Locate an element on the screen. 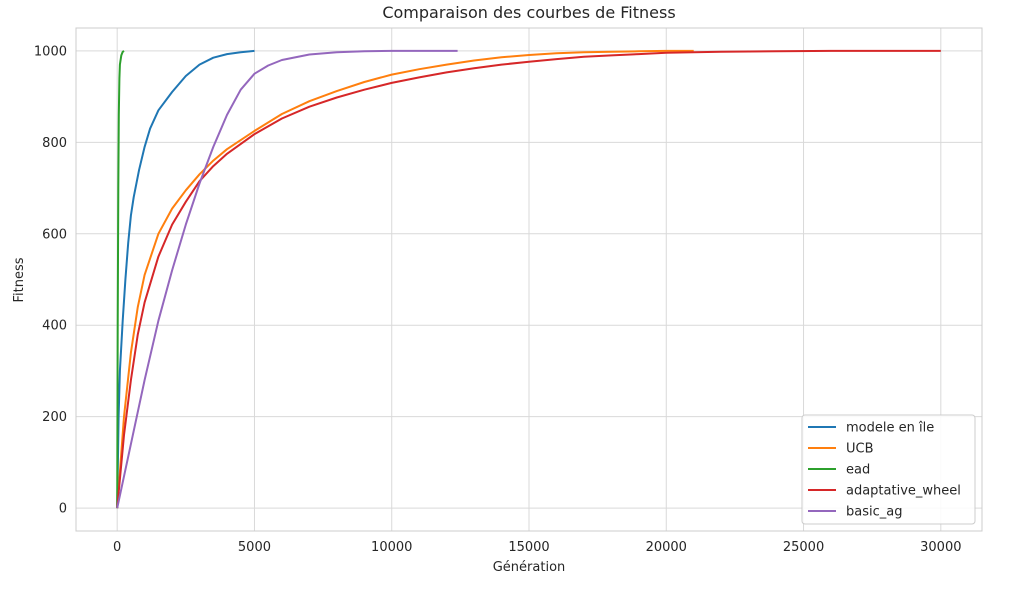 This screenshot has height=591, width=1013. series-line-modele-en-le is located at coordinates (185, 279).